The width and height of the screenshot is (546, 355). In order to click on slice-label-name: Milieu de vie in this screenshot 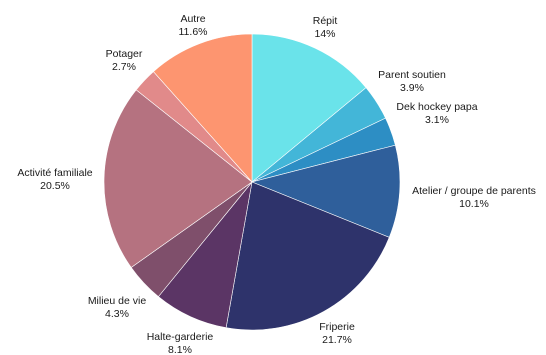, I will do `click(117, 301)`.